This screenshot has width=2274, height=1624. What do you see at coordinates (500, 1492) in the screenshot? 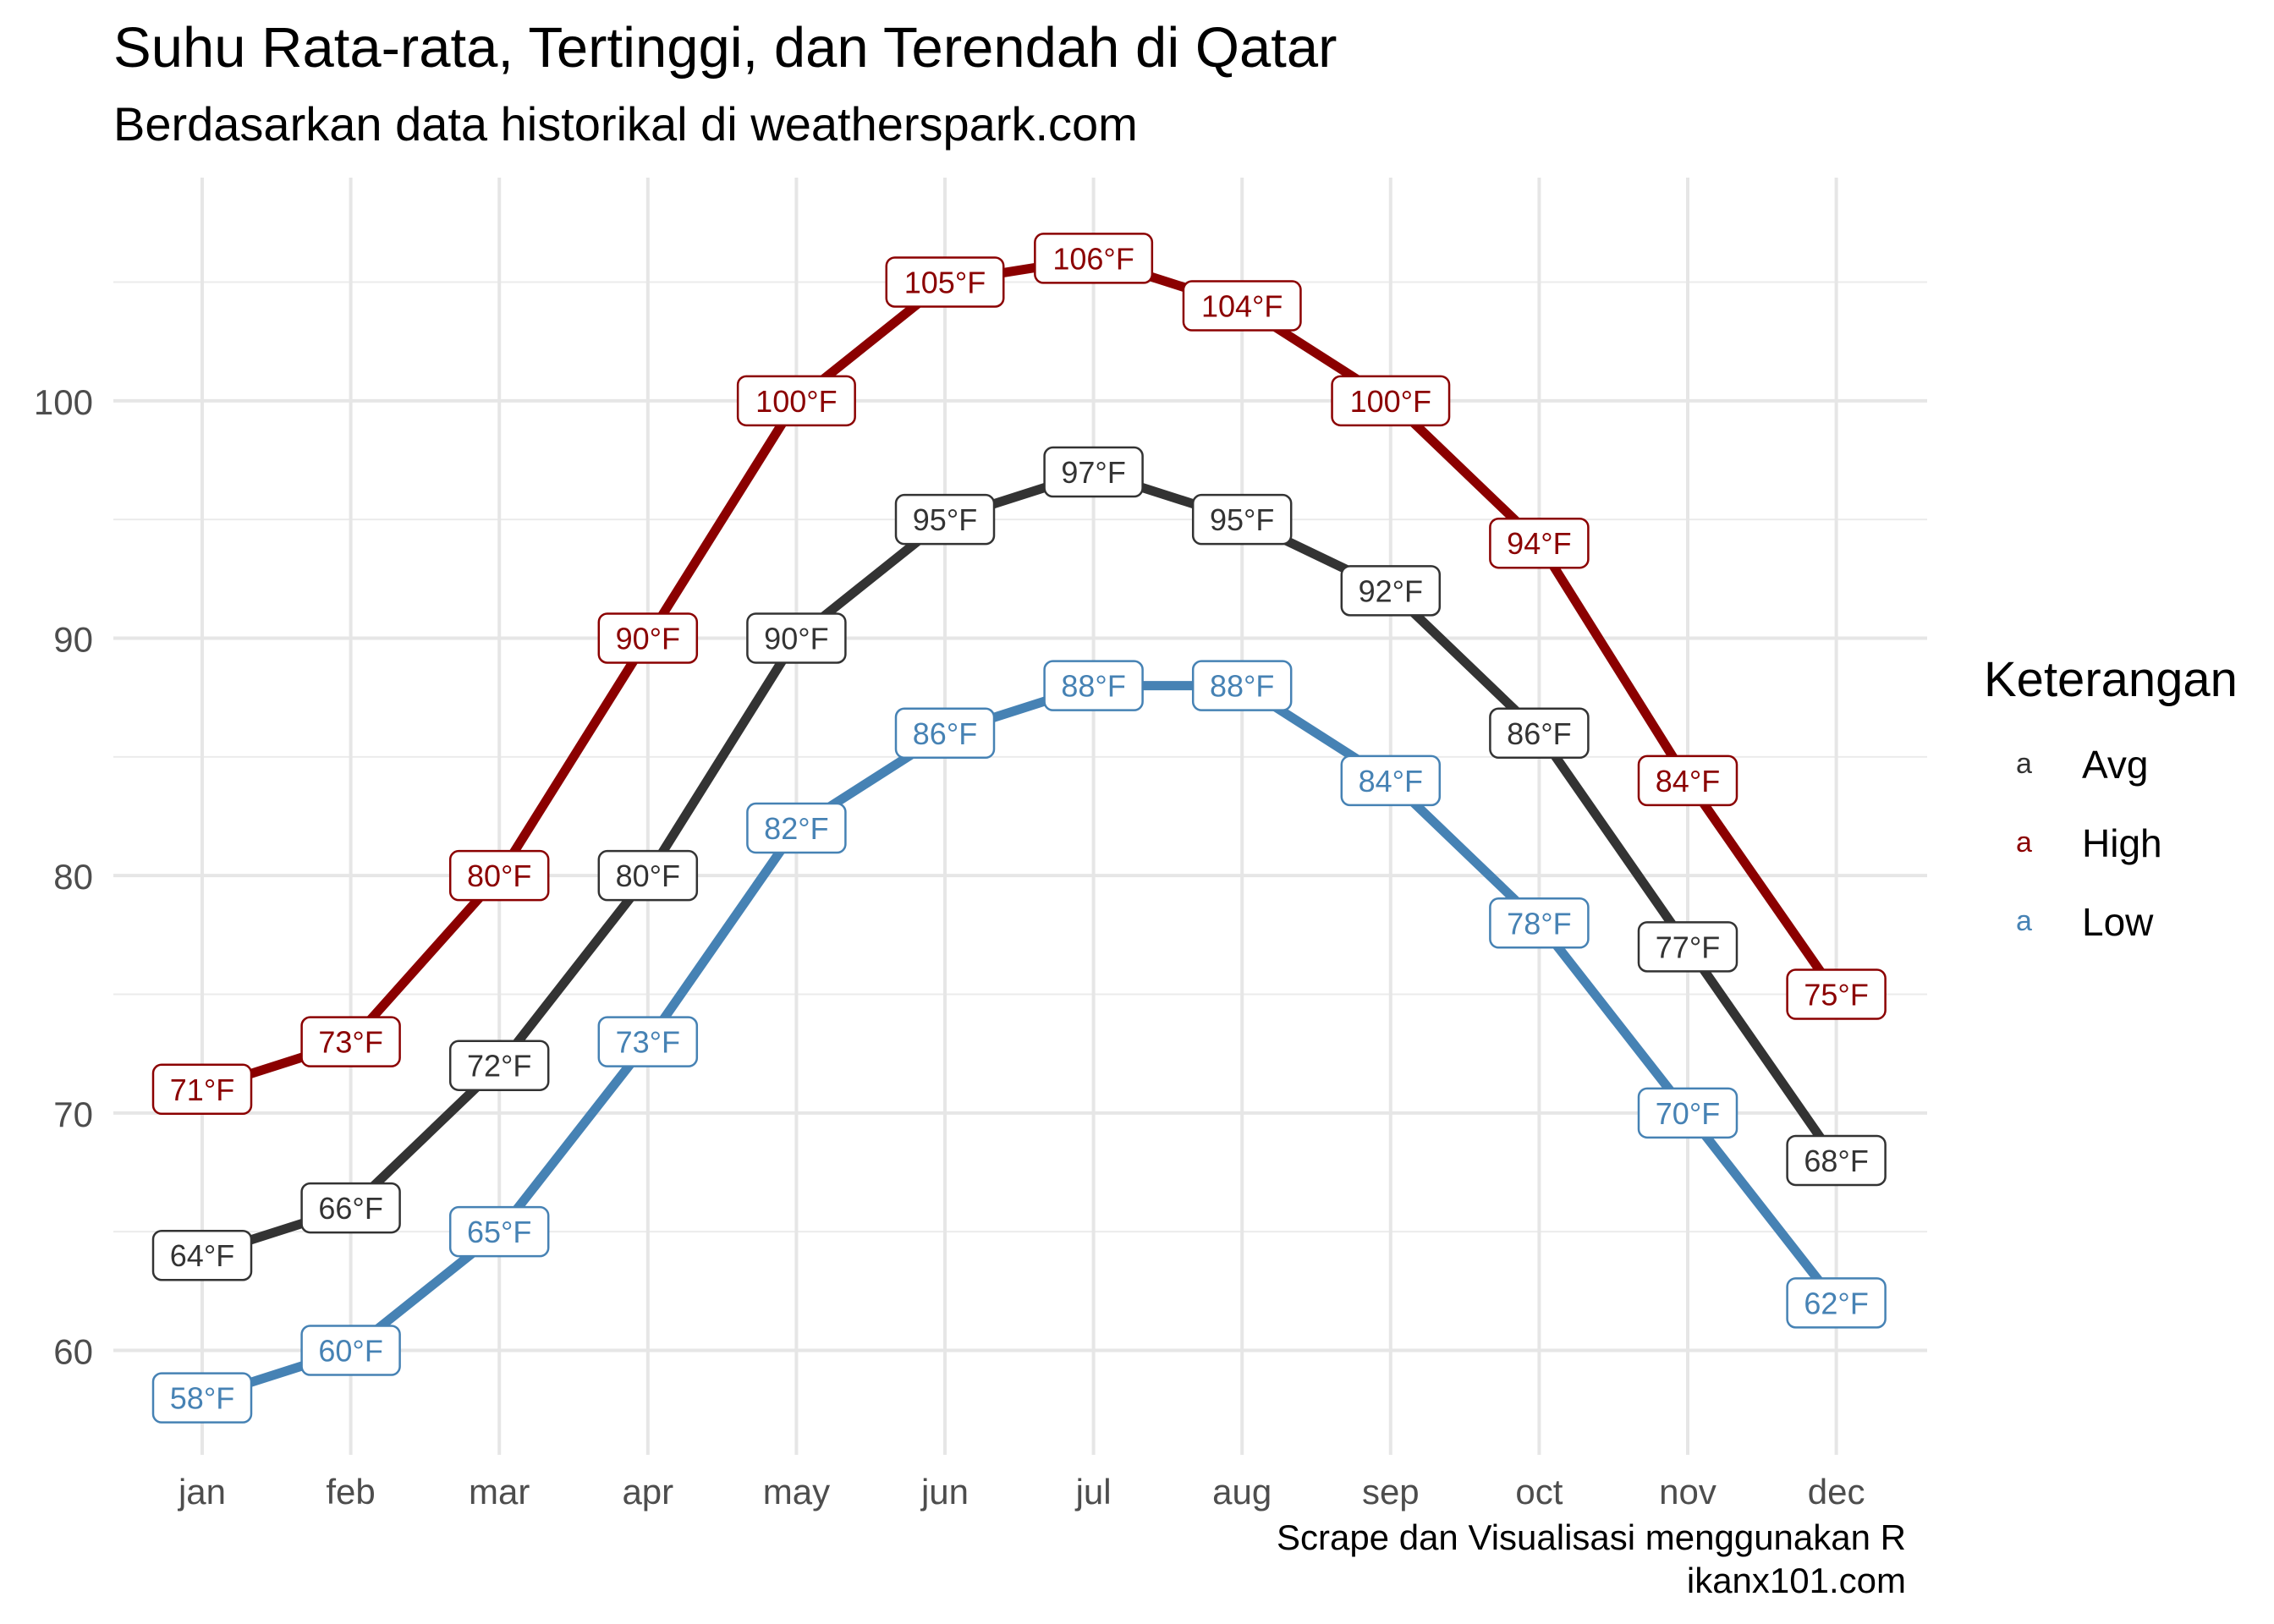
I see `x-tick-label: mar` at bounding box center [500, 1492].